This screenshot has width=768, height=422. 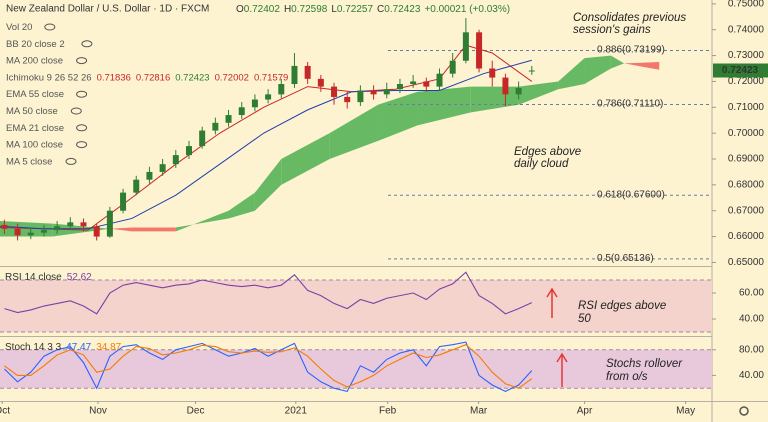 What do you see at coordinates (63, 347) in the screenshot?
I see `panel-title: Stoch 14 3 3 47.47 34.87` at bounding box center [63, 347].